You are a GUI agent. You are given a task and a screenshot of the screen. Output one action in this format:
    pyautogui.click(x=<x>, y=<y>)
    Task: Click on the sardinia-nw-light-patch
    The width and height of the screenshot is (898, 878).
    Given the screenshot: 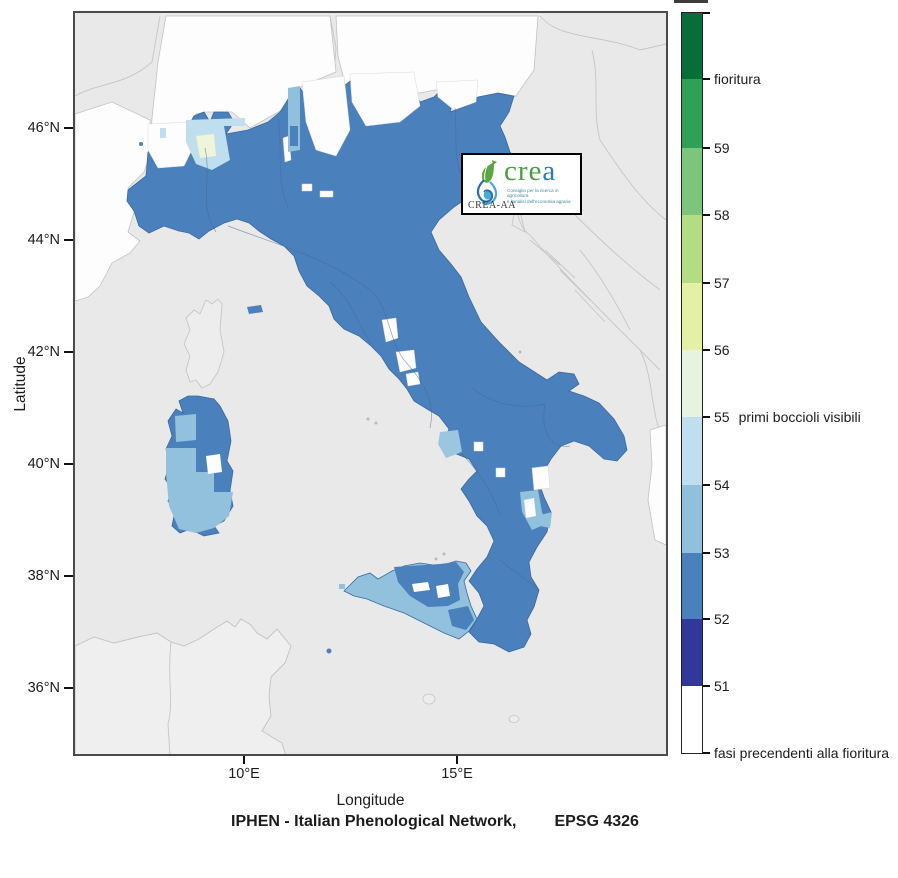 What is the action you would take?
    pyautogui.click(x=185, y=428)
    